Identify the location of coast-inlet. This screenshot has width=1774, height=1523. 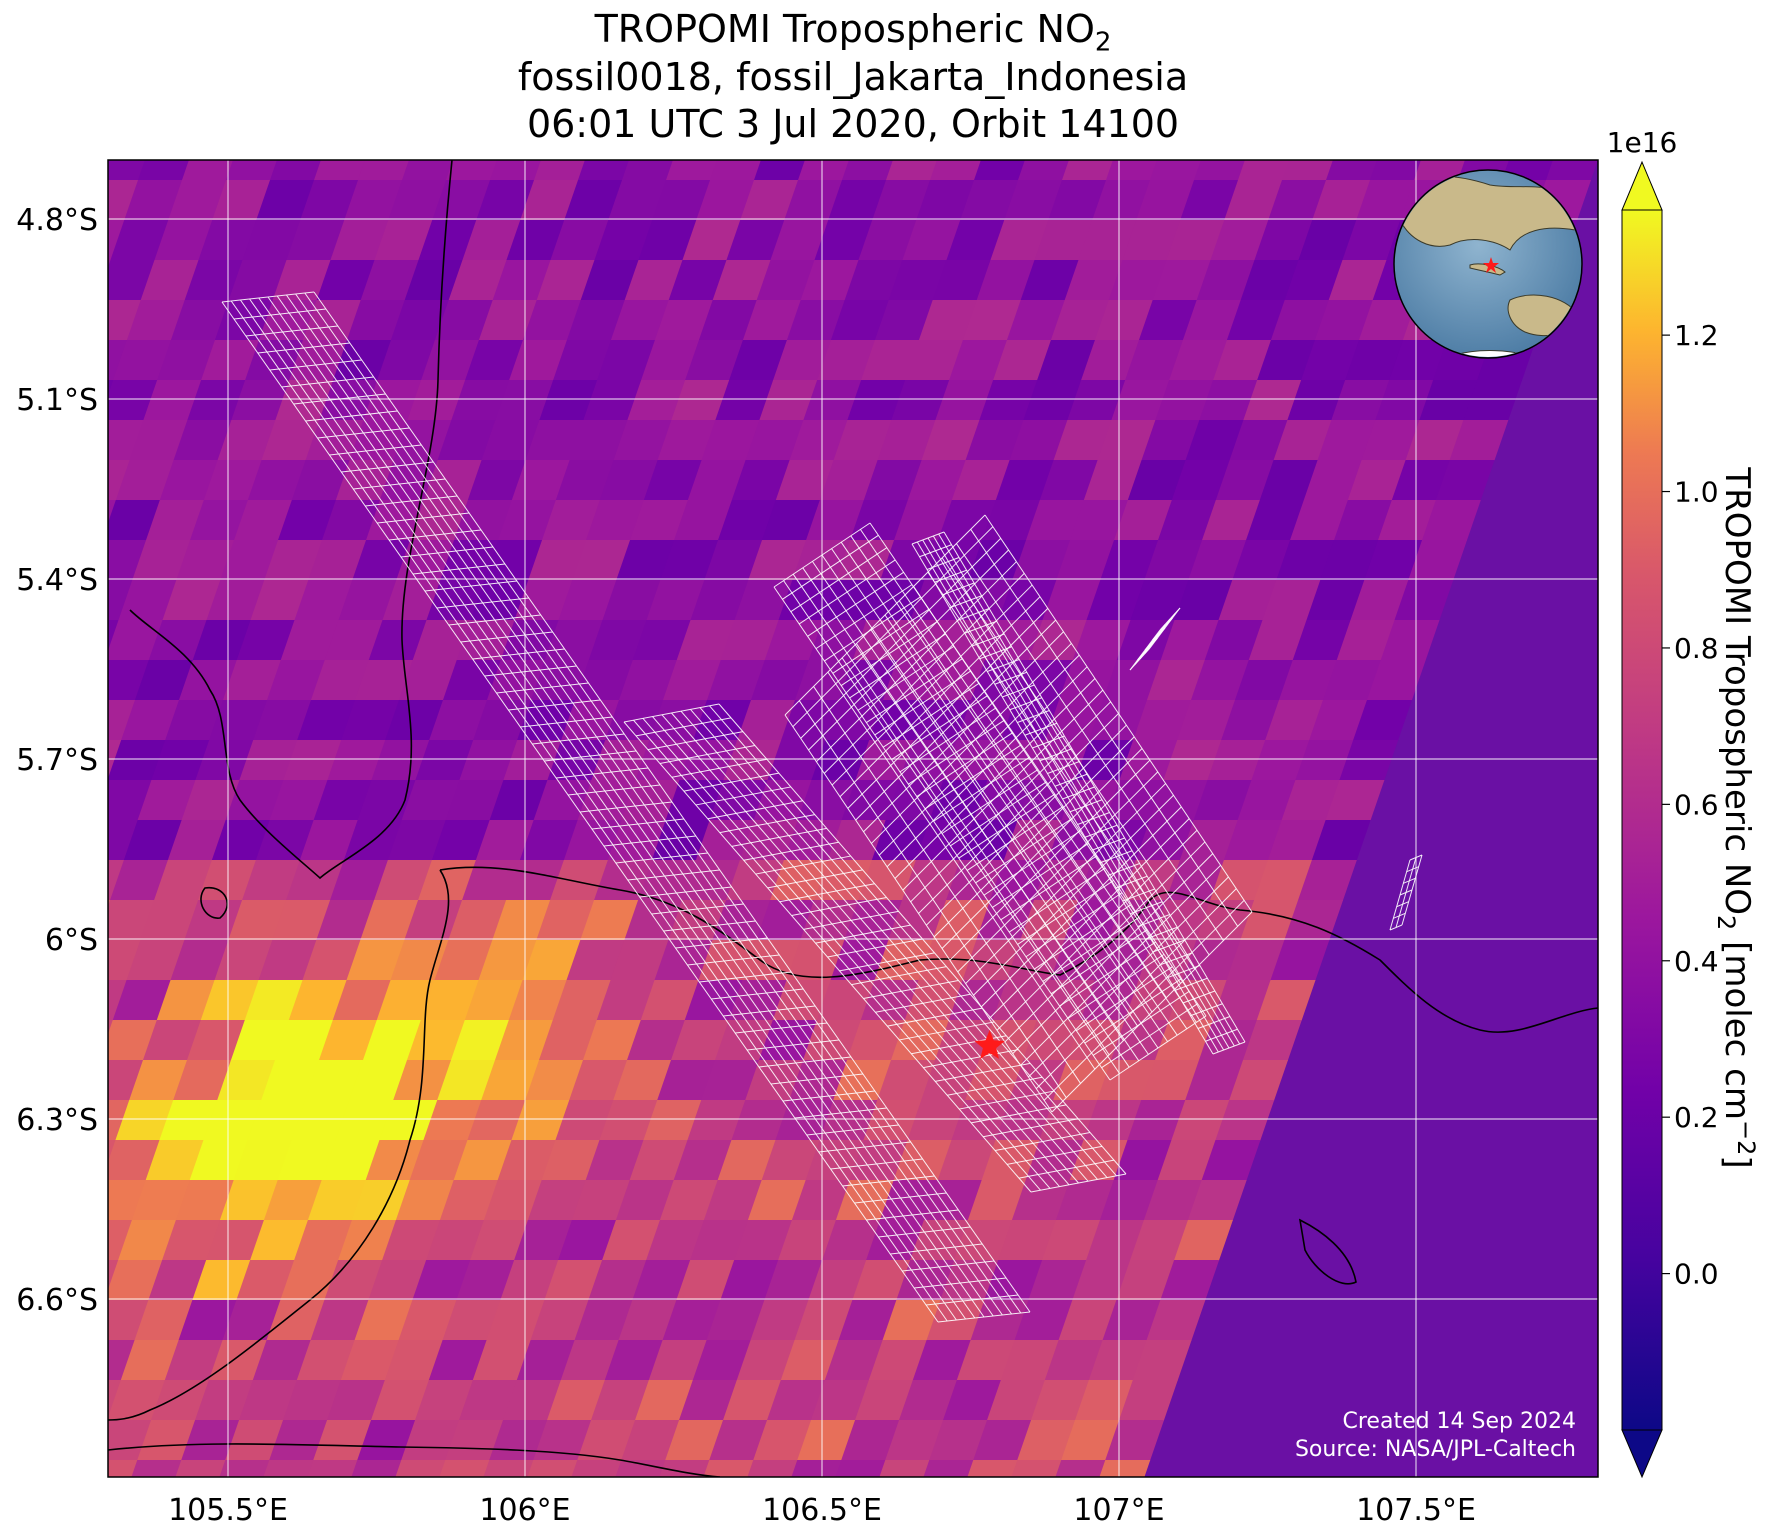
(1327, 1251).